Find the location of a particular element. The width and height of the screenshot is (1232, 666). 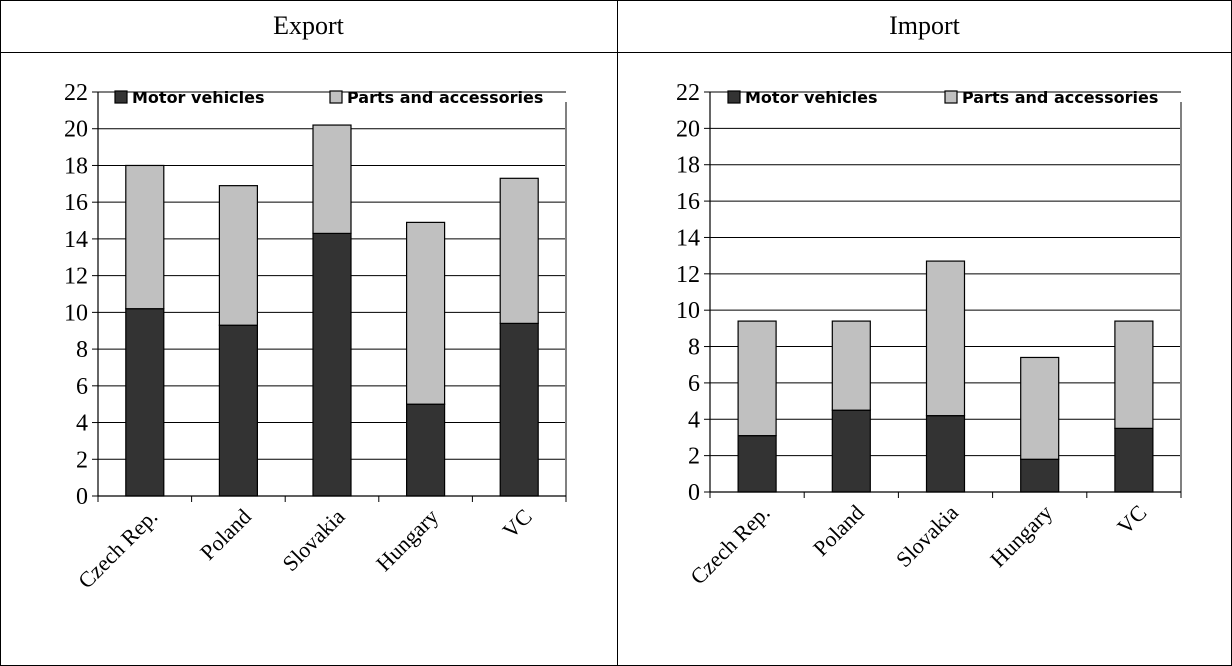

column-divider is located at coordinates (617, 333).